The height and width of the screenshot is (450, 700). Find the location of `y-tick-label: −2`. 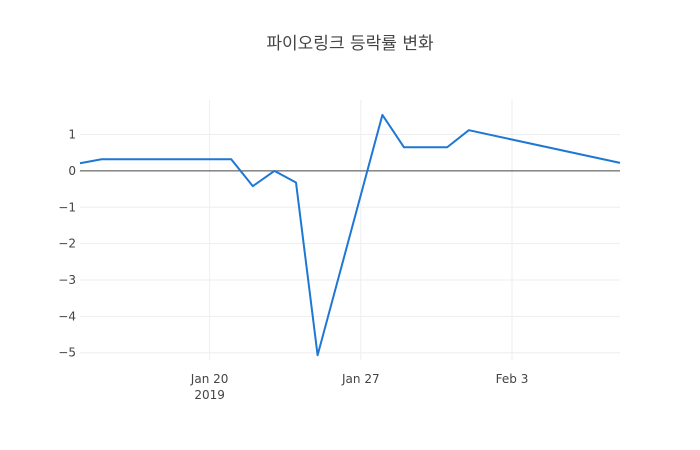

y-tick-label: −2 is located at coordinates (67, 244).